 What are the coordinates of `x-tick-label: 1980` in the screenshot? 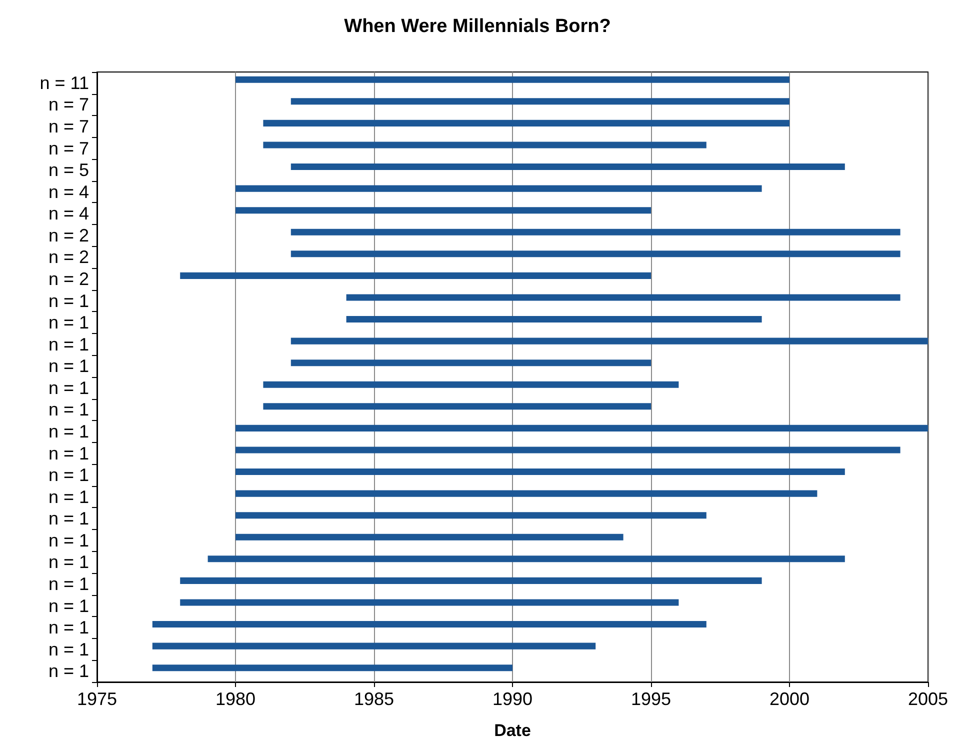 It's located at (235, 699).